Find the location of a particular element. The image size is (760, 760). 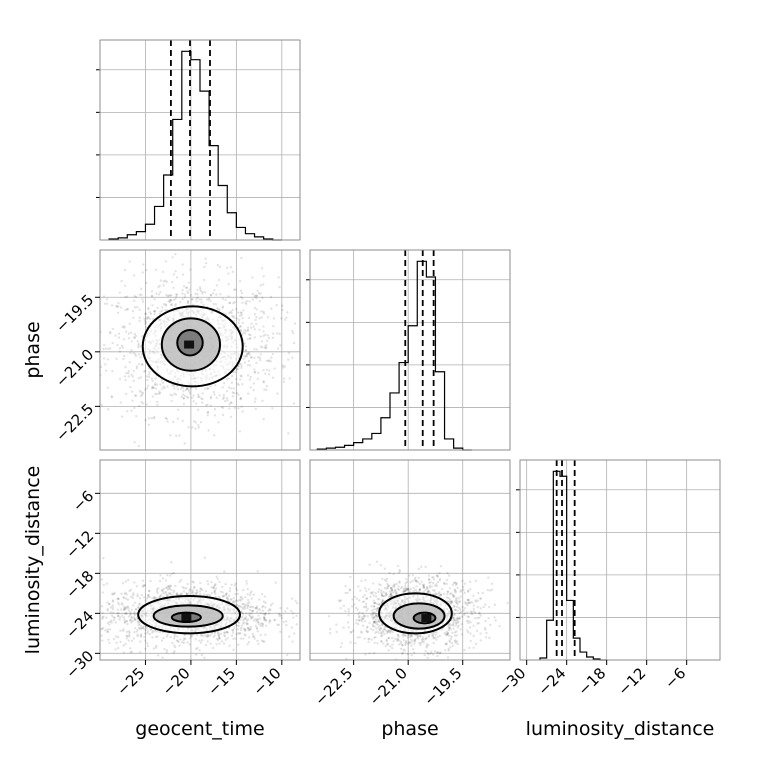

y-tick-label: −30 is located at coordinates (79, 664).